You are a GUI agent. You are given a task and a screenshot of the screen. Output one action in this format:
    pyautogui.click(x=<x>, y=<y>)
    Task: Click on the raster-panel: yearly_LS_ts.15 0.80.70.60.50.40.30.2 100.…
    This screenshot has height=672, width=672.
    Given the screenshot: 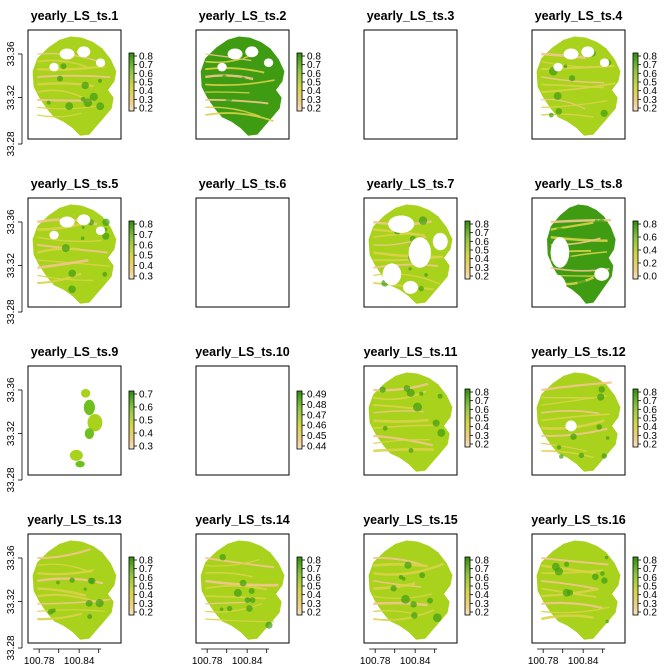 What is the action you would take?
    pyautogui.click(x=424, y=590)
    